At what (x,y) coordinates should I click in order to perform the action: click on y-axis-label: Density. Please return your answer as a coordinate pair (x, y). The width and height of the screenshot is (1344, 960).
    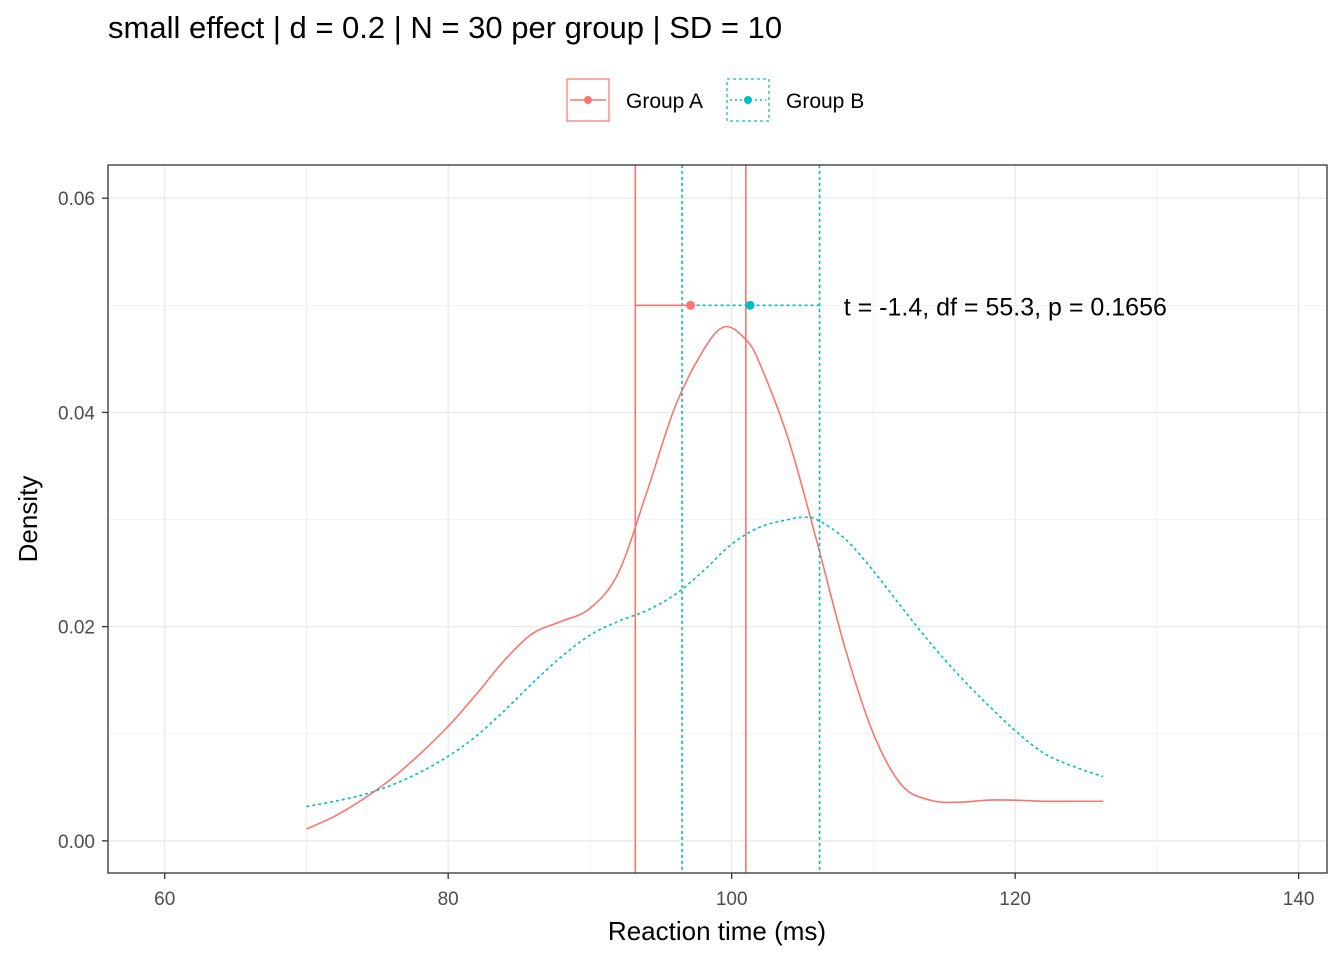
    Looking at the image, I should click on (28, 519).